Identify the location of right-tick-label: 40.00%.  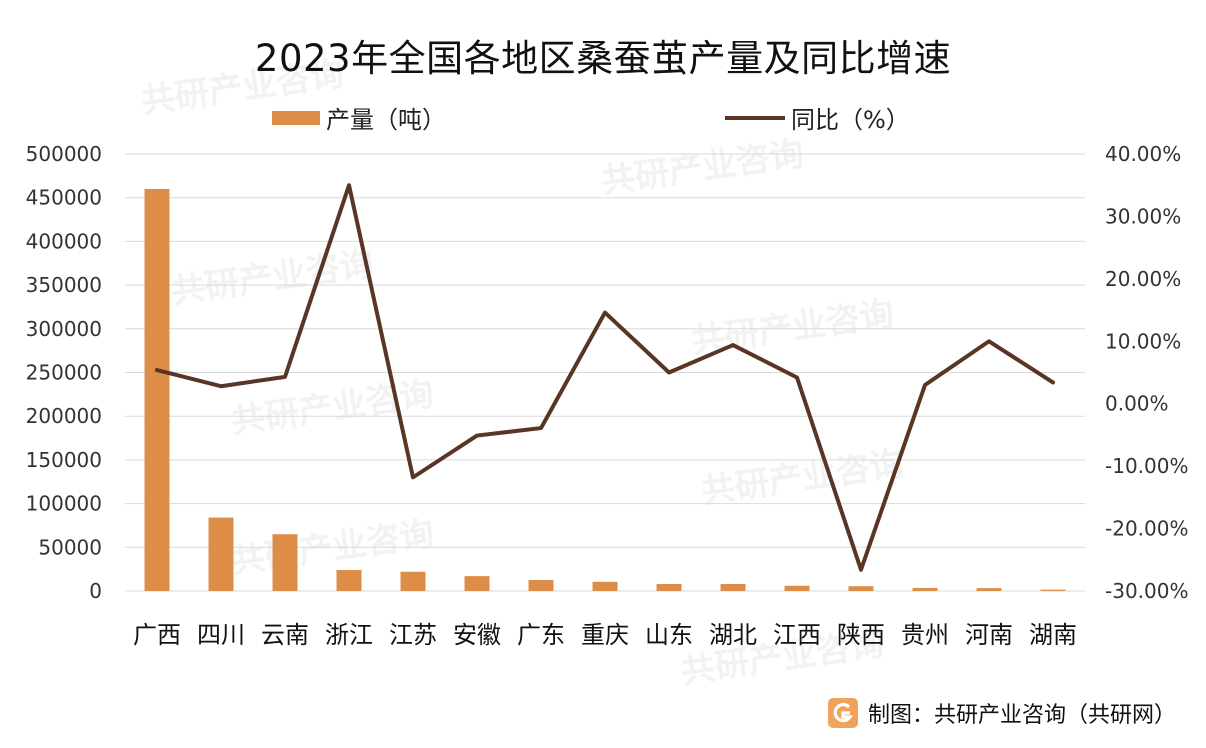
(1143, 154).